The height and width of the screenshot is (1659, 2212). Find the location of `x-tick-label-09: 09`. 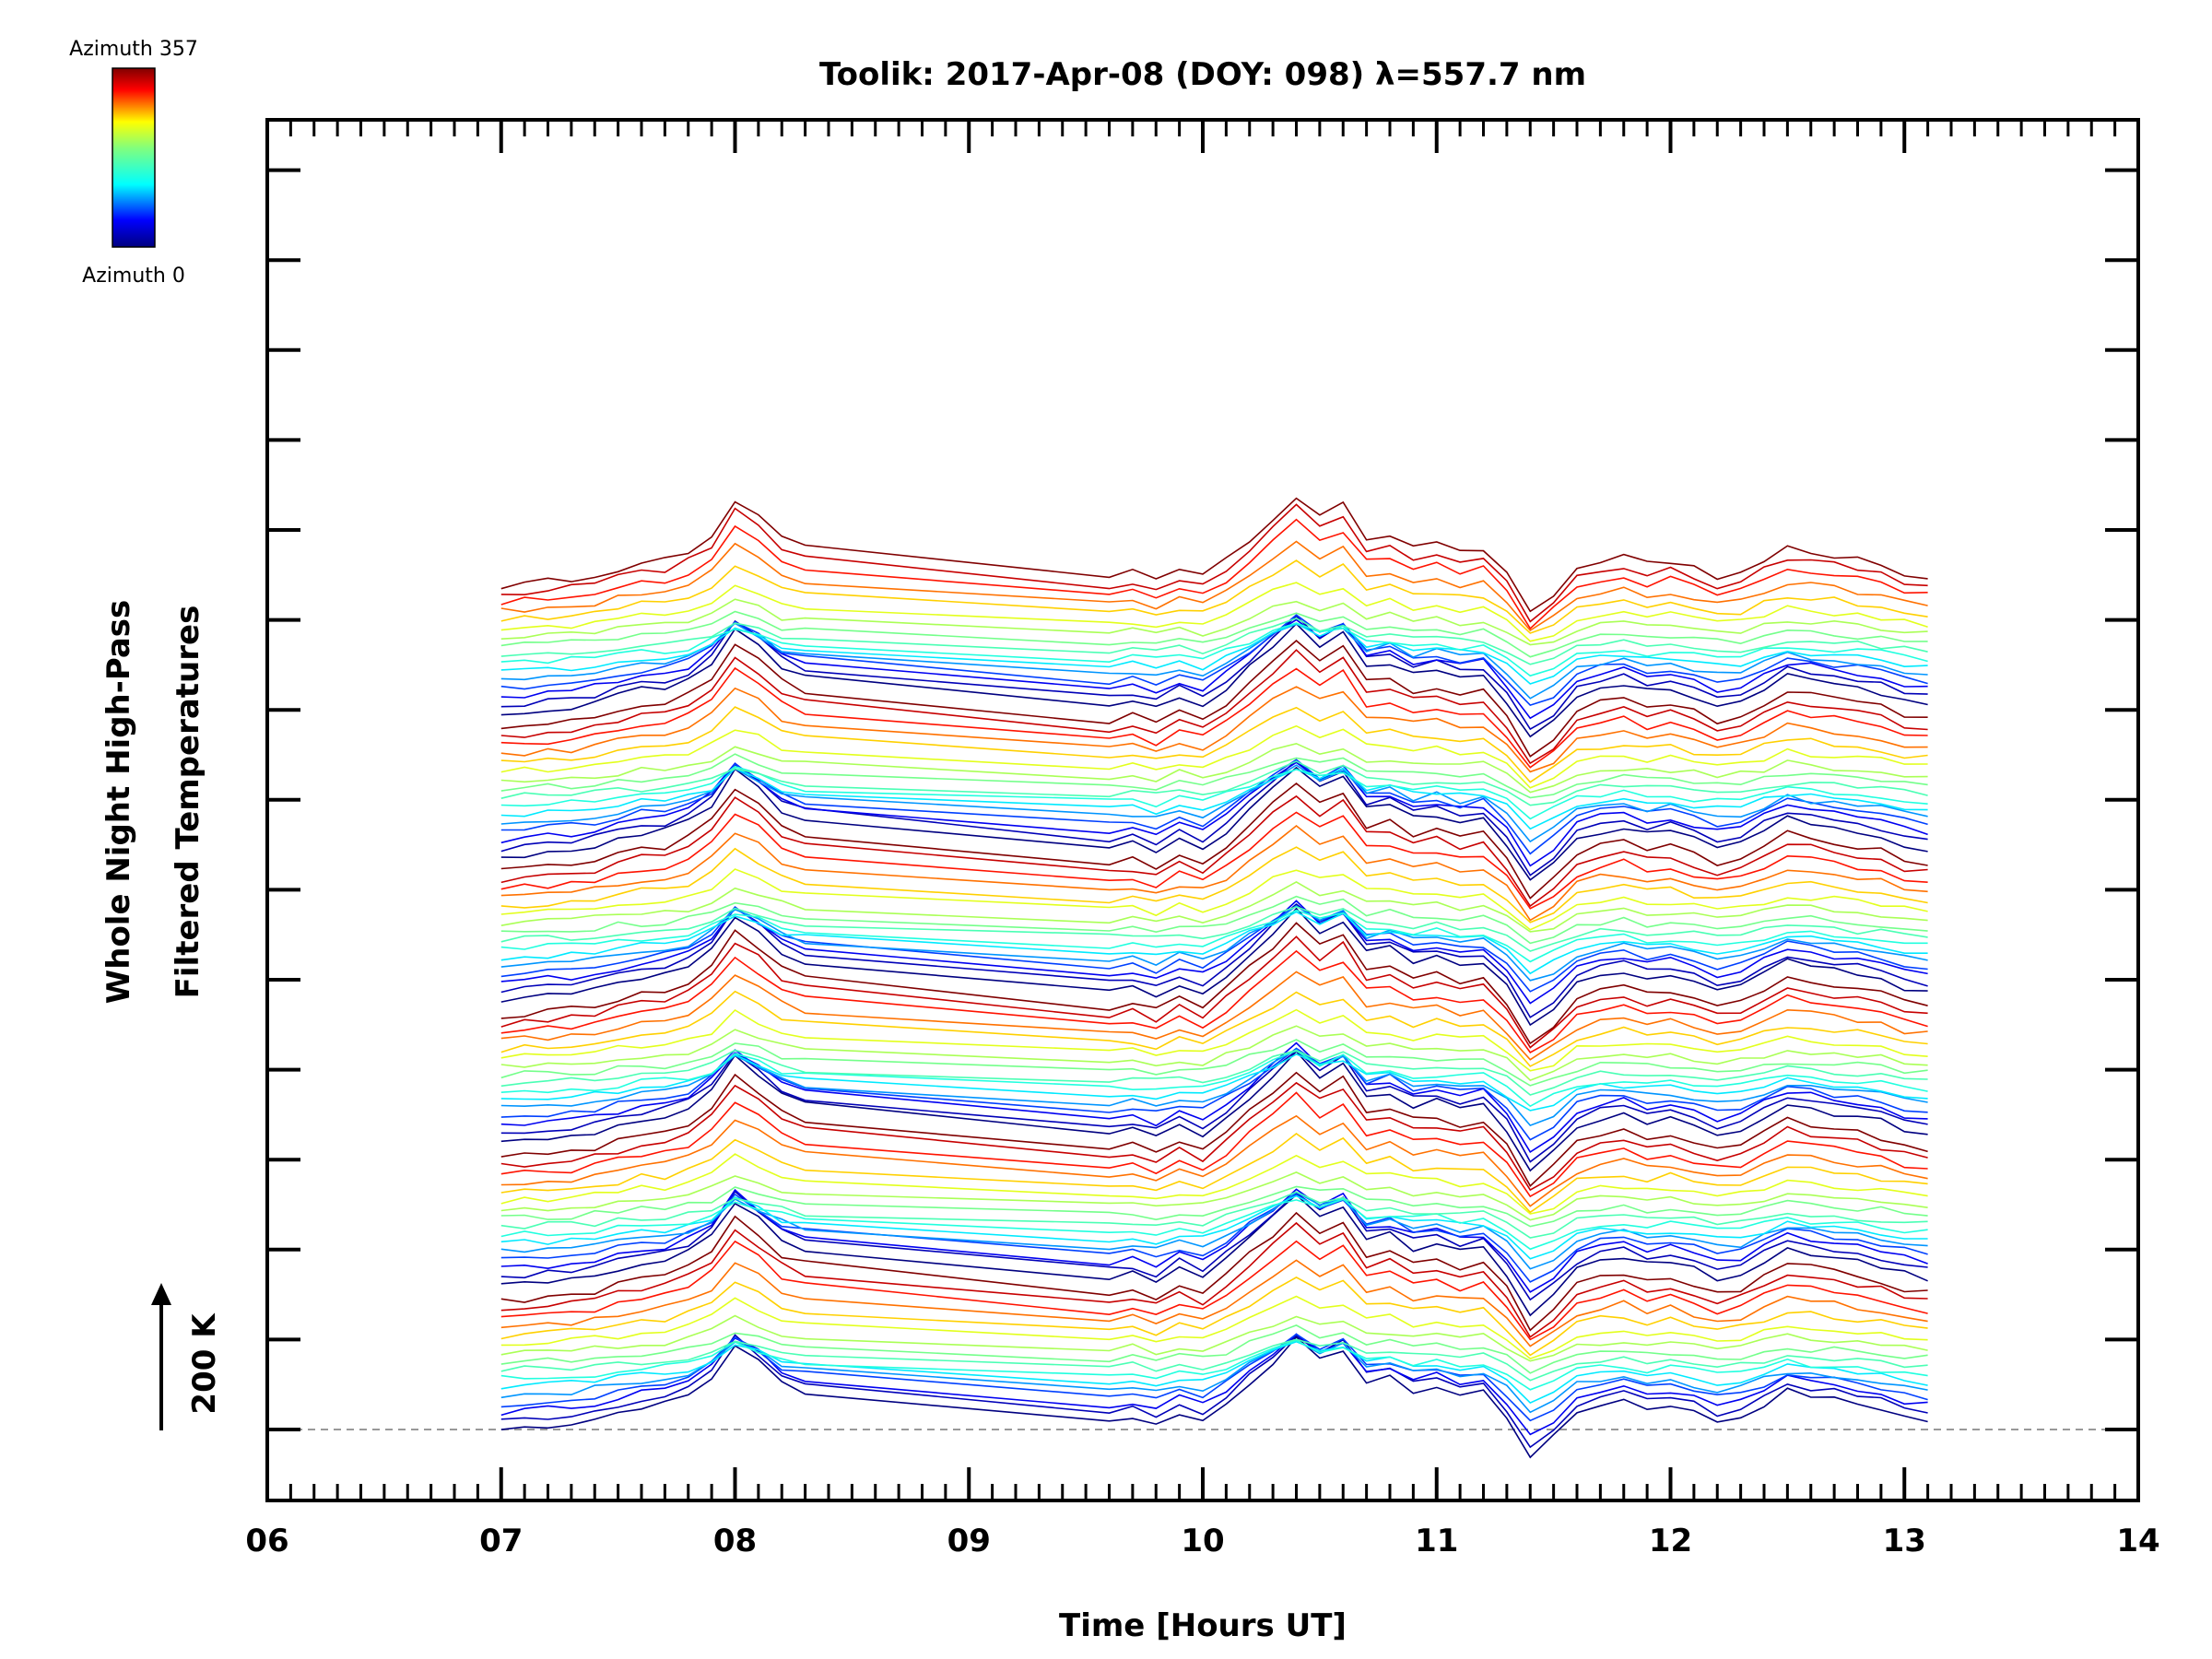

x-tick-label-09: 09 is located at coordinates (969, 1541).